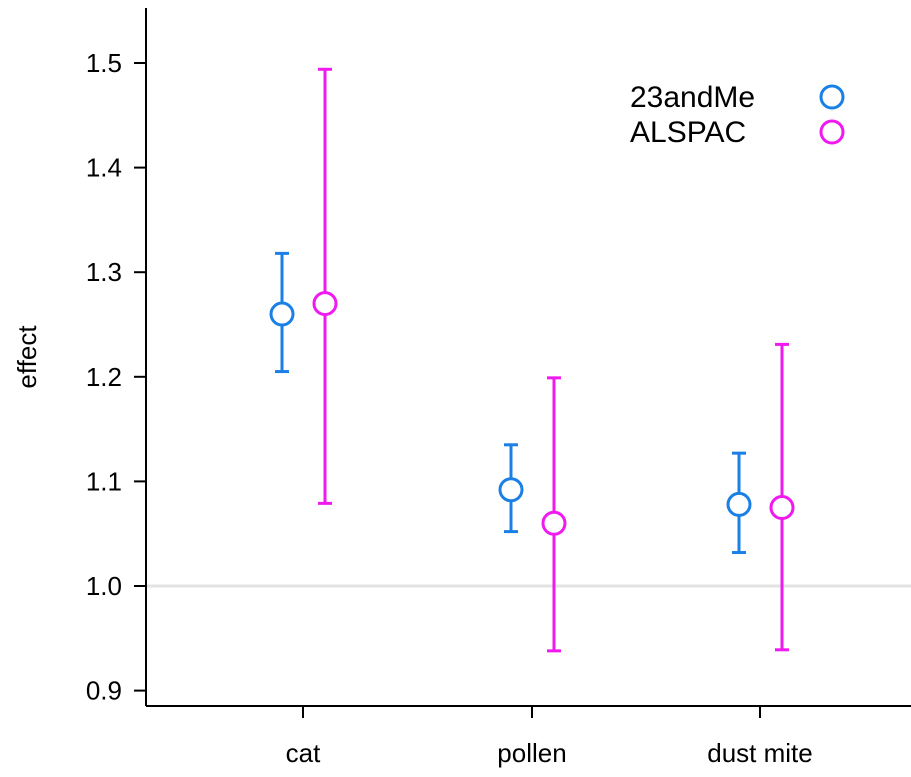 The width and height of the screenshot is (911, 777). I want to click on y-tick-label: 1.3, so click(104, 272).